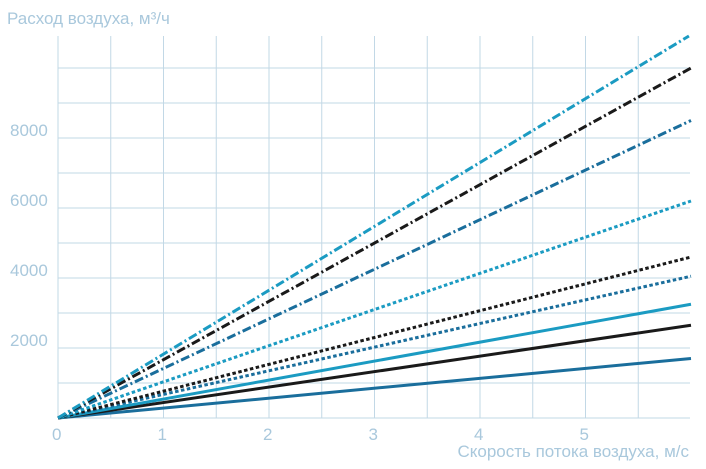 This screenshot has height=469, width=706. Describe the element at coordinates (29, 235) in the screenshot. I see `y-tick-labels: 2000 4000 6000 8000` at that location.